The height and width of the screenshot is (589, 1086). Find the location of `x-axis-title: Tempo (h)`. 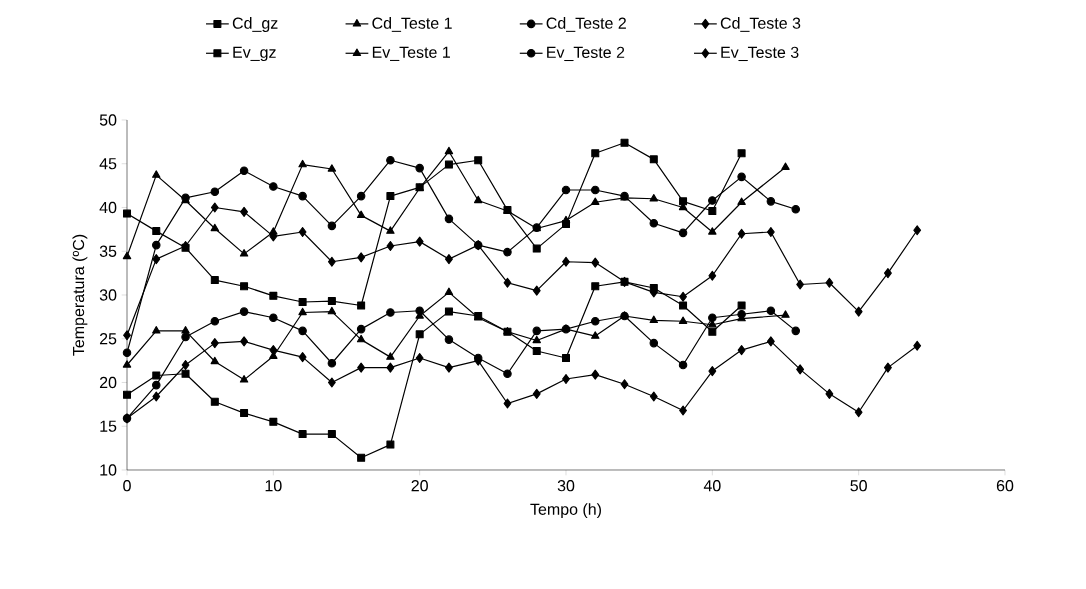

x-axis-title: Tempo (h) is located at coordinates (565, 511).